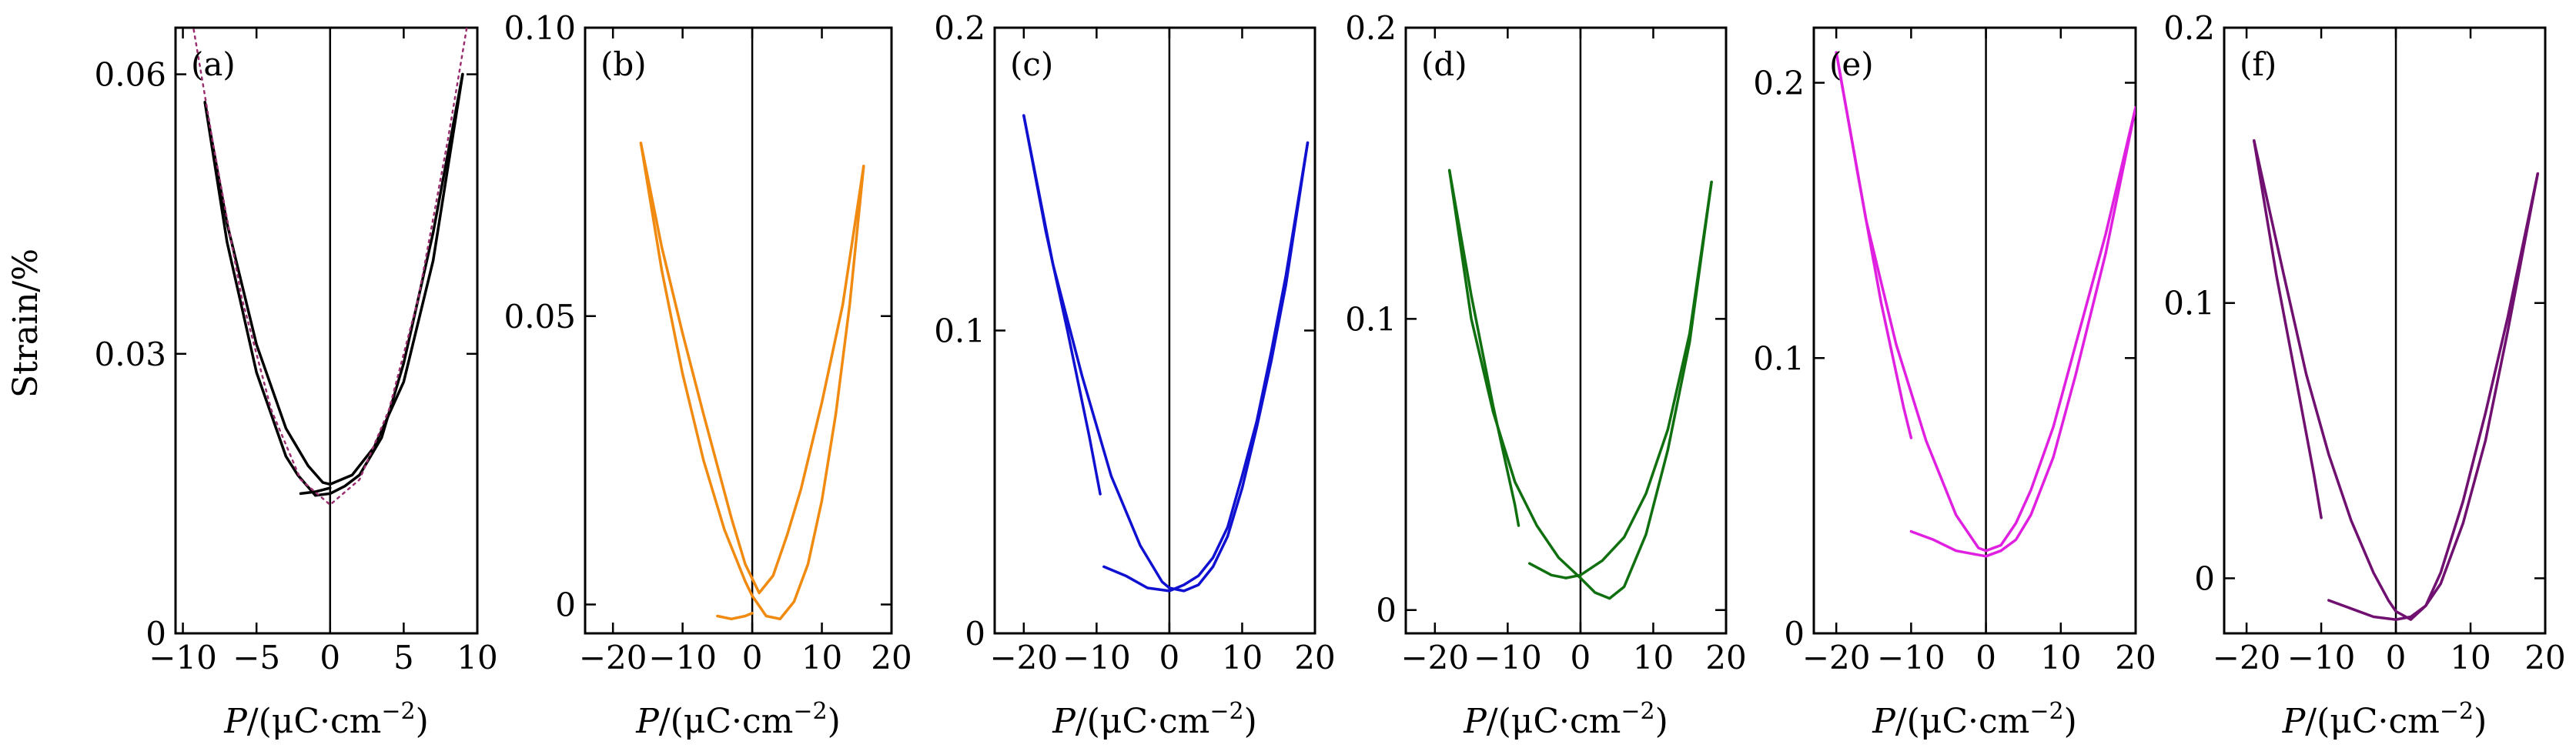  What do you see at coordinates (735, 616) in the screenshot?
I see `series-line-start-segment` at bounding box center [735, 616].